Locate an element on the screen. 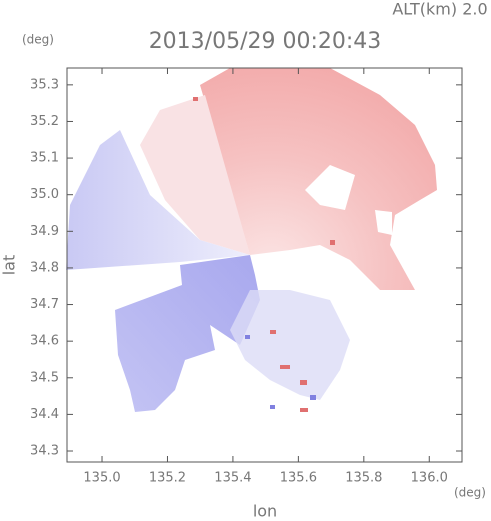 The width and height of the screenshot is (491, 521). y-tick-label: 34.6 is located at coordinates (44, 341).